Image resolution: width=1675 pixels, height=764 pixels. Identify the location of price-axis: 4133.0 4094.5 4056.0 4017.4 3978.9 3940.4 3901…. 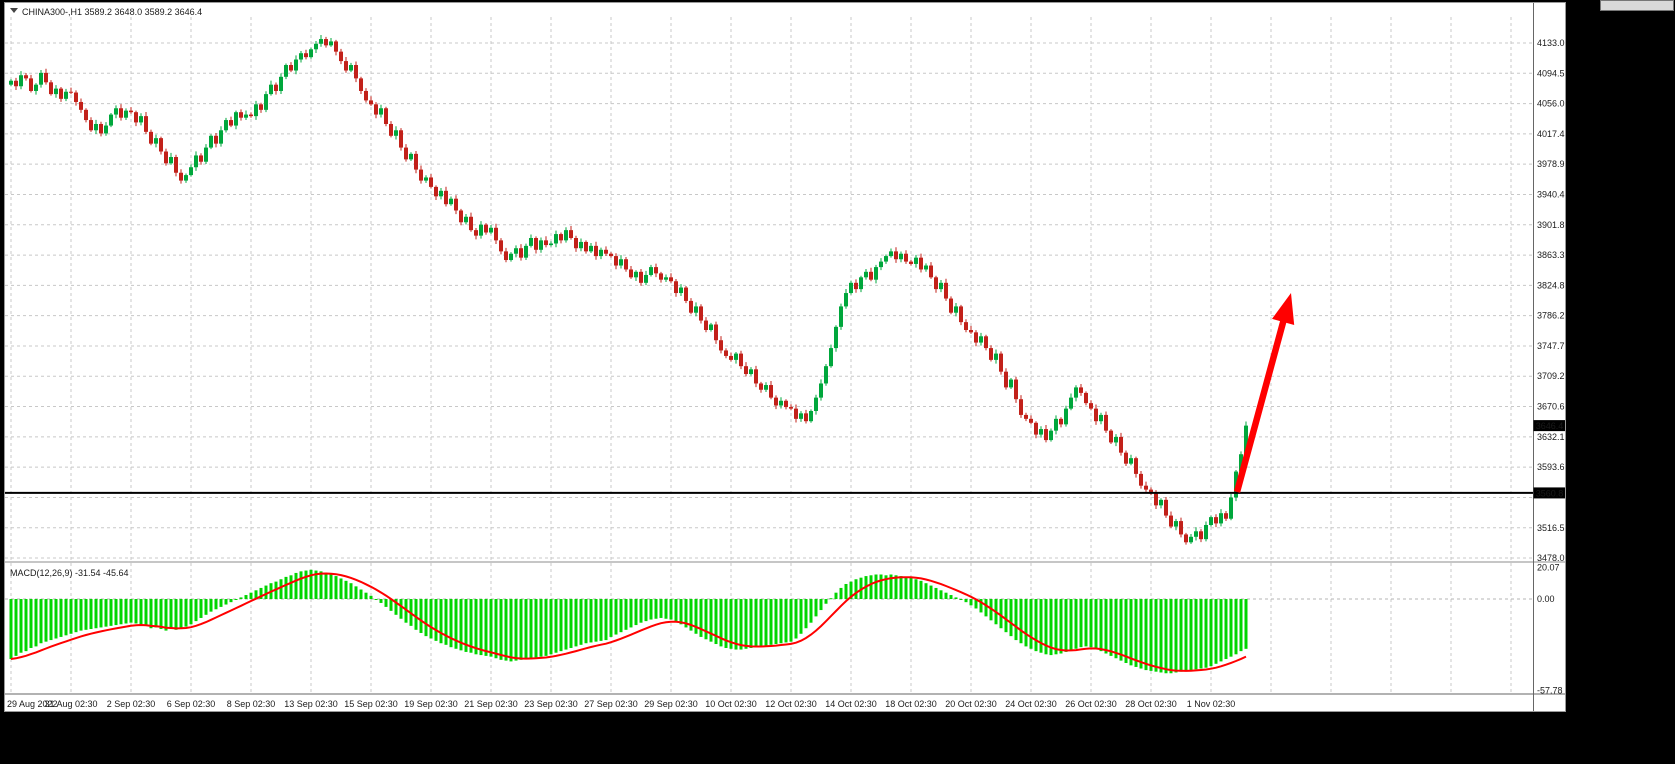
(1549, 300).